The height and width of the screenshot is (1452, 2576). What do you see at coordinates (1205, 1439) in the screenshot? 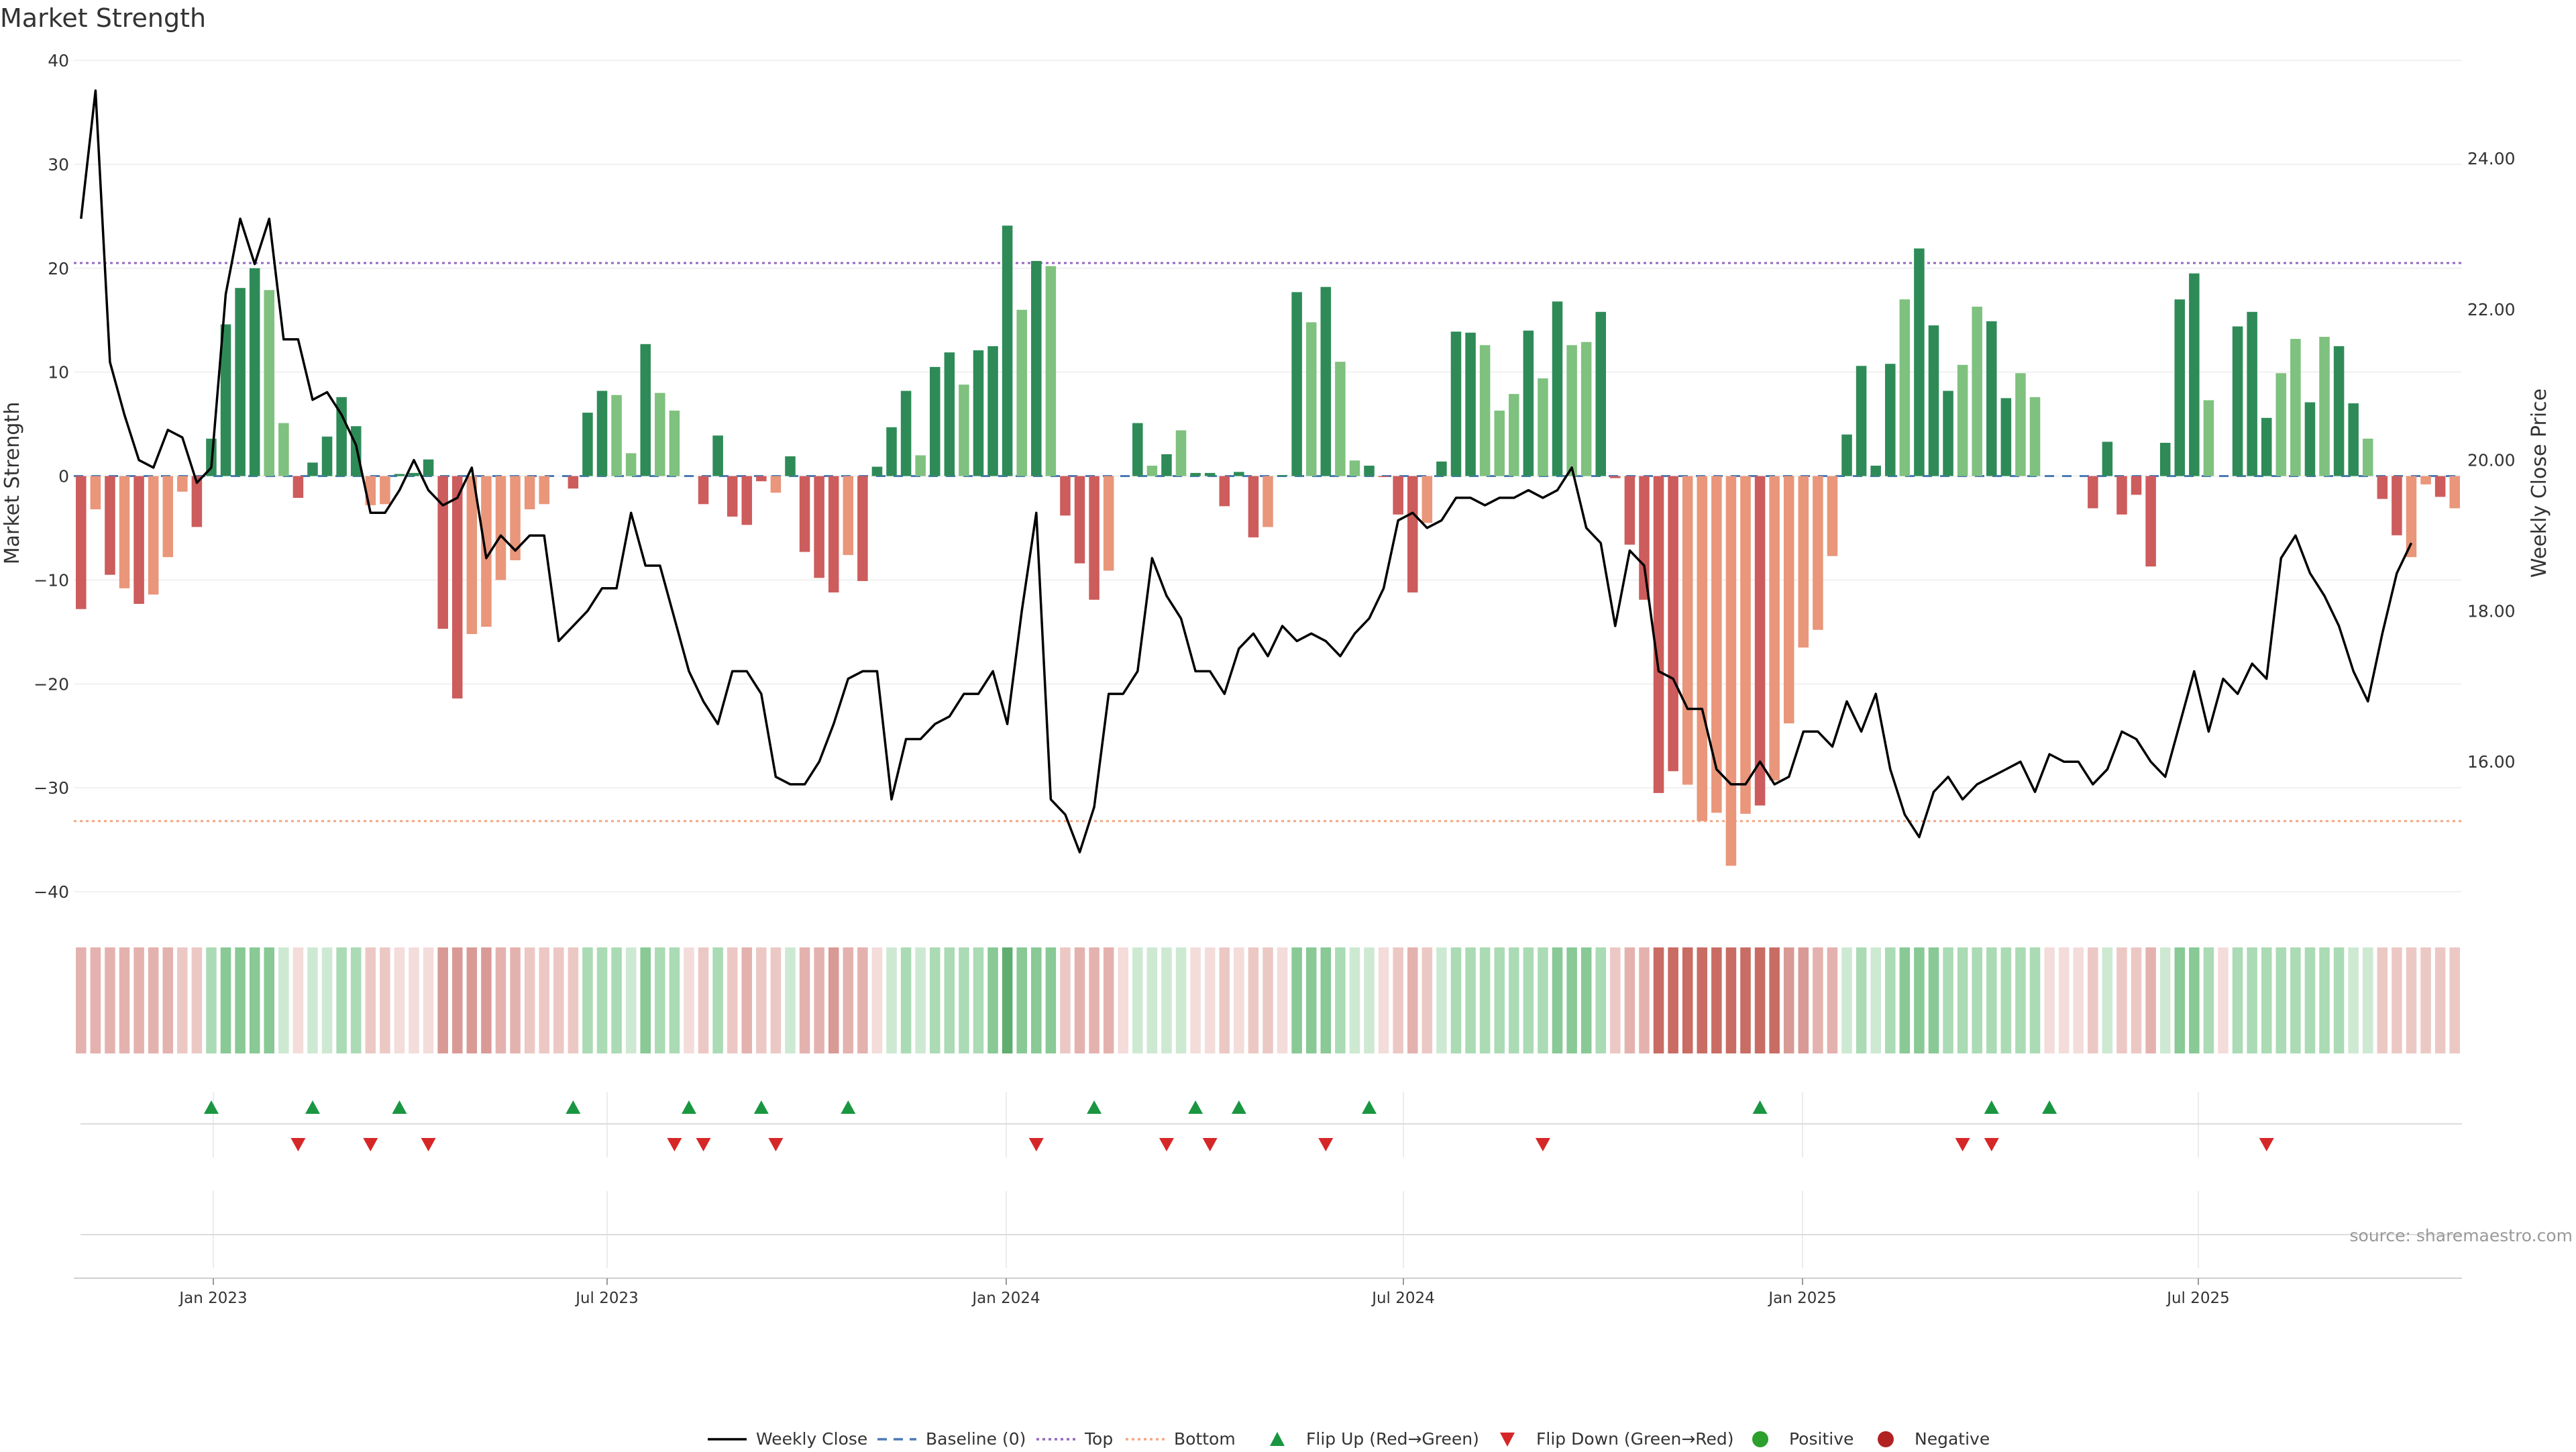
I see `legend-label: Bottom` at bounding box center [1205, 1439].